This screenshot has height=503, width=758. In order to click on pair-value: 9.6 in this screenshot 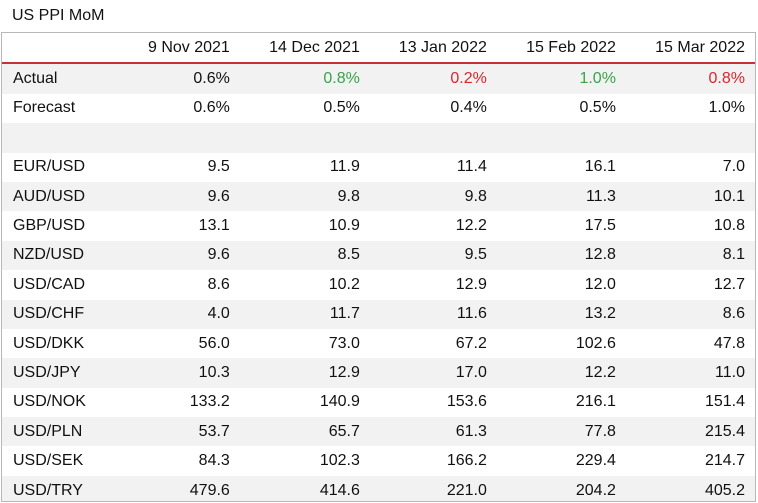, I will do `click(218, 255)`.